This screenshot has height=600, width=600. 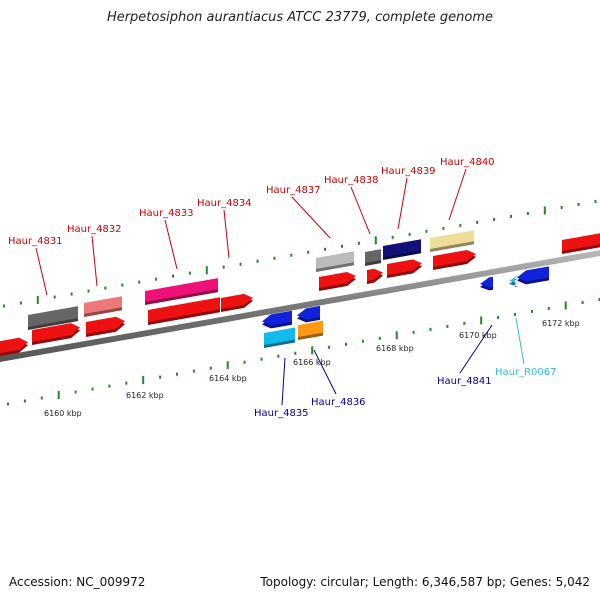 What do you see at coordinates (35, 241) in the screenshot?
I see `gene-label-haur-4831: Haur_4831` at bounding box center [35, 241].